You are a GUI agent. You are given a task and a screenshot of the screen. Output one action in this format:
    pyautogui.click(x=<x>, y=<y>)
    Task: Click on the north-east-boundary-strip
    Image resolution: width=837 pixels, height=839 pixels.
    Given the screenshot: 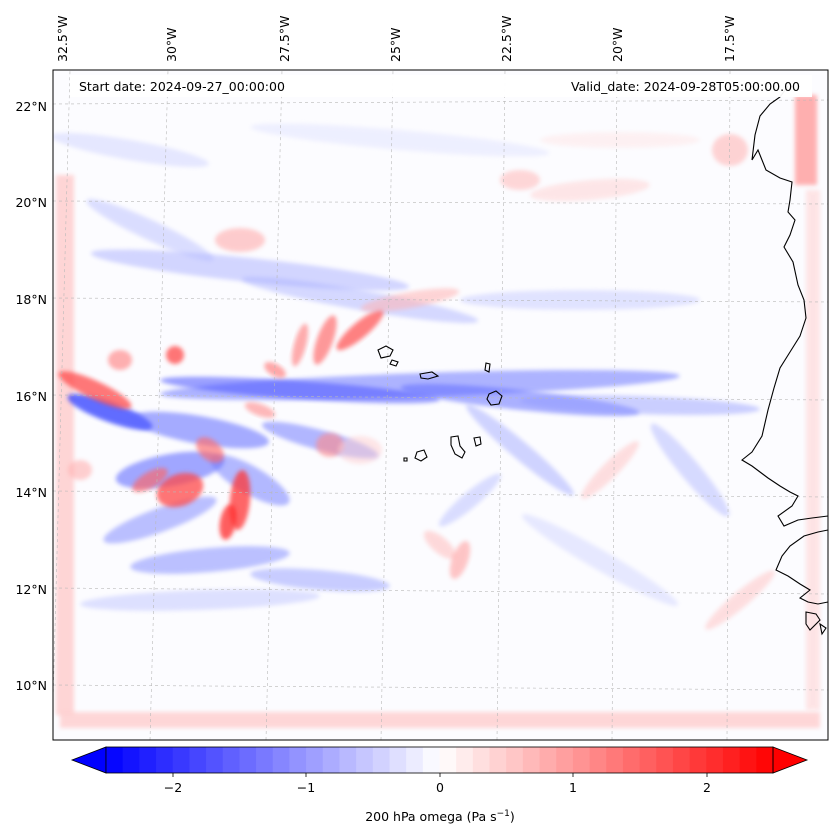 What is the action you would take?
    pyautogui.click(x=806, y=140)
    